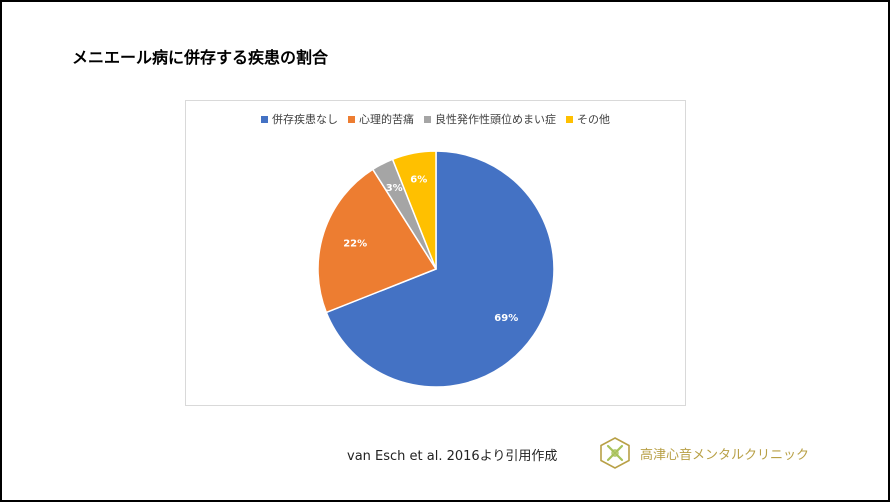 Image resolution: width=890 pixels, height=502 pixels. What do you see at coordinates (355, 244) in the screenshot?
I see `pie-data-label: 22%` at bounding box center [355, 244].